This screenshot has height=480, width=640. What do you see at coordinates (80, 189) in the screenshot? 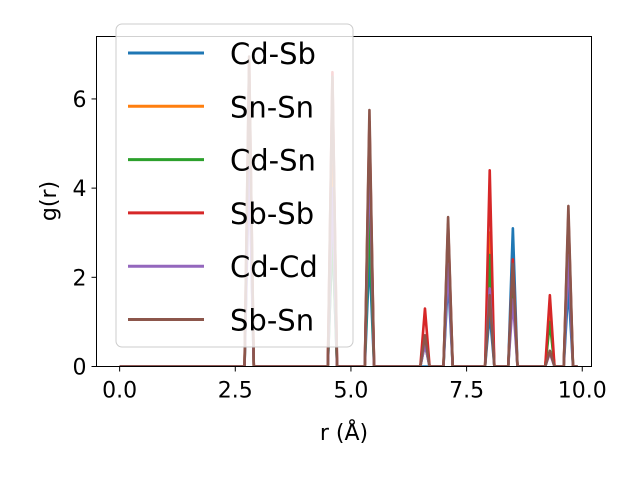
I see `y-tick-label: 4` at bounding box center [80, 189].